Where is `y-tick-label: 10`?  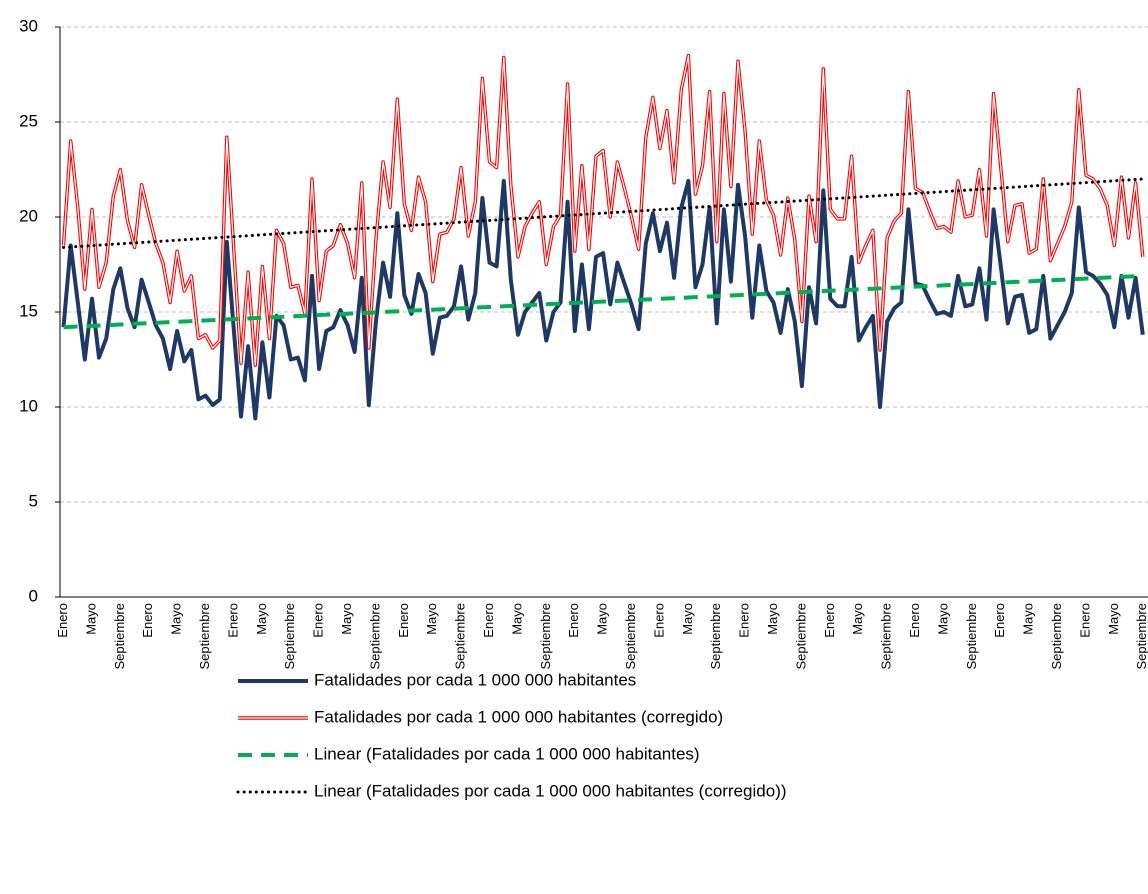
y-tick-label: 10 is located at coordinates (28, 405).